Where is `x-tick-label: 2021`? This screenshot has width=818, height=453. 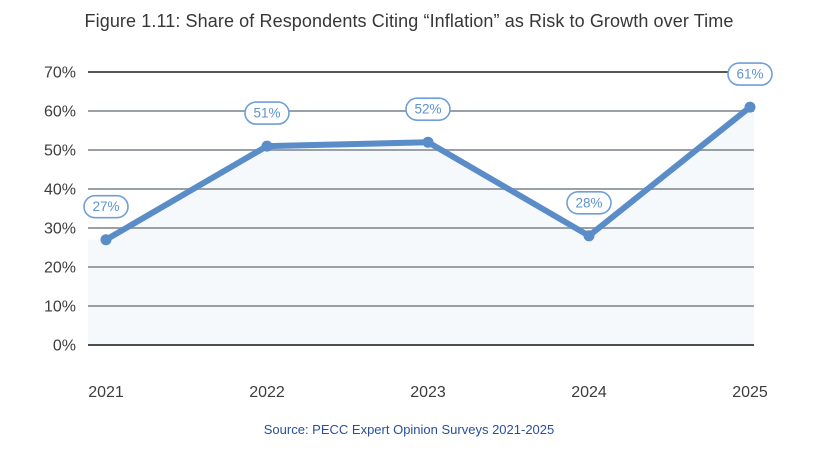 x-tick-label: 2021 is located at coordinates (106, 392).